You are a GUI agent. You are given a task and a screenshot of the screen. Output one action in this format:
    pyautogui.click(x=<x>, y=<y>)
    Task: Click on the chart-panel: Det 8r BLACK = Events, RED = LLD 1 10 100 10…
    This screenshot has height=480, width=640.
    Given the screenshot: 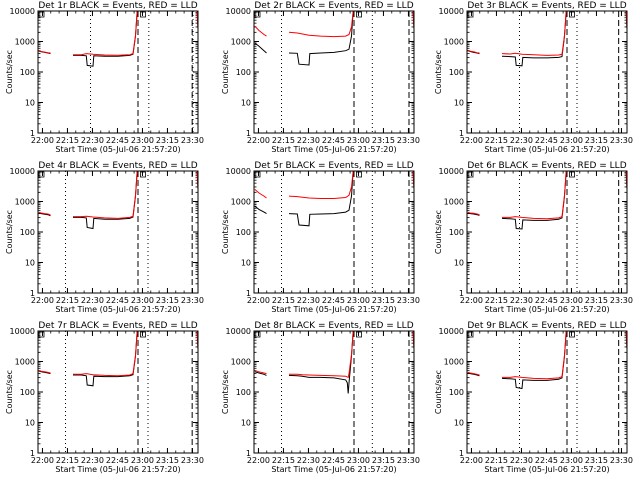 What is the action you would take?
    pyautogui.click(x=320, y=397)
    